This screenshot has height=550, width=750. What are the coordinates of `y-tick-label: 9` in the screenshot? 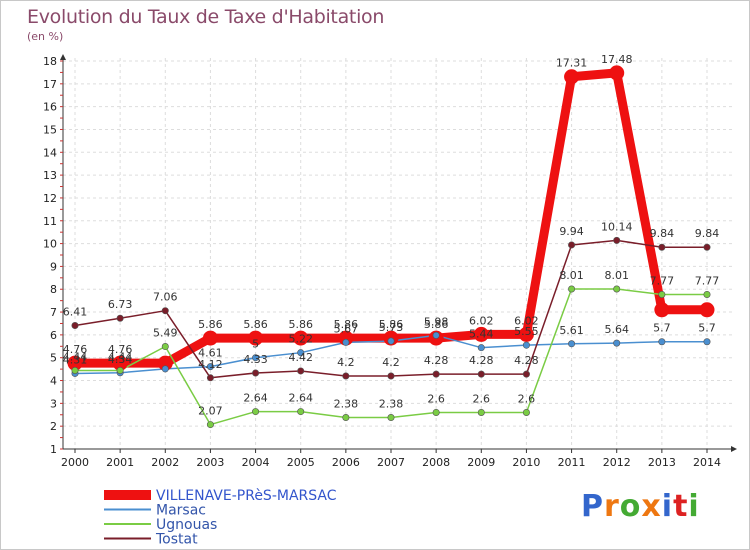 It's located at (53, 266).